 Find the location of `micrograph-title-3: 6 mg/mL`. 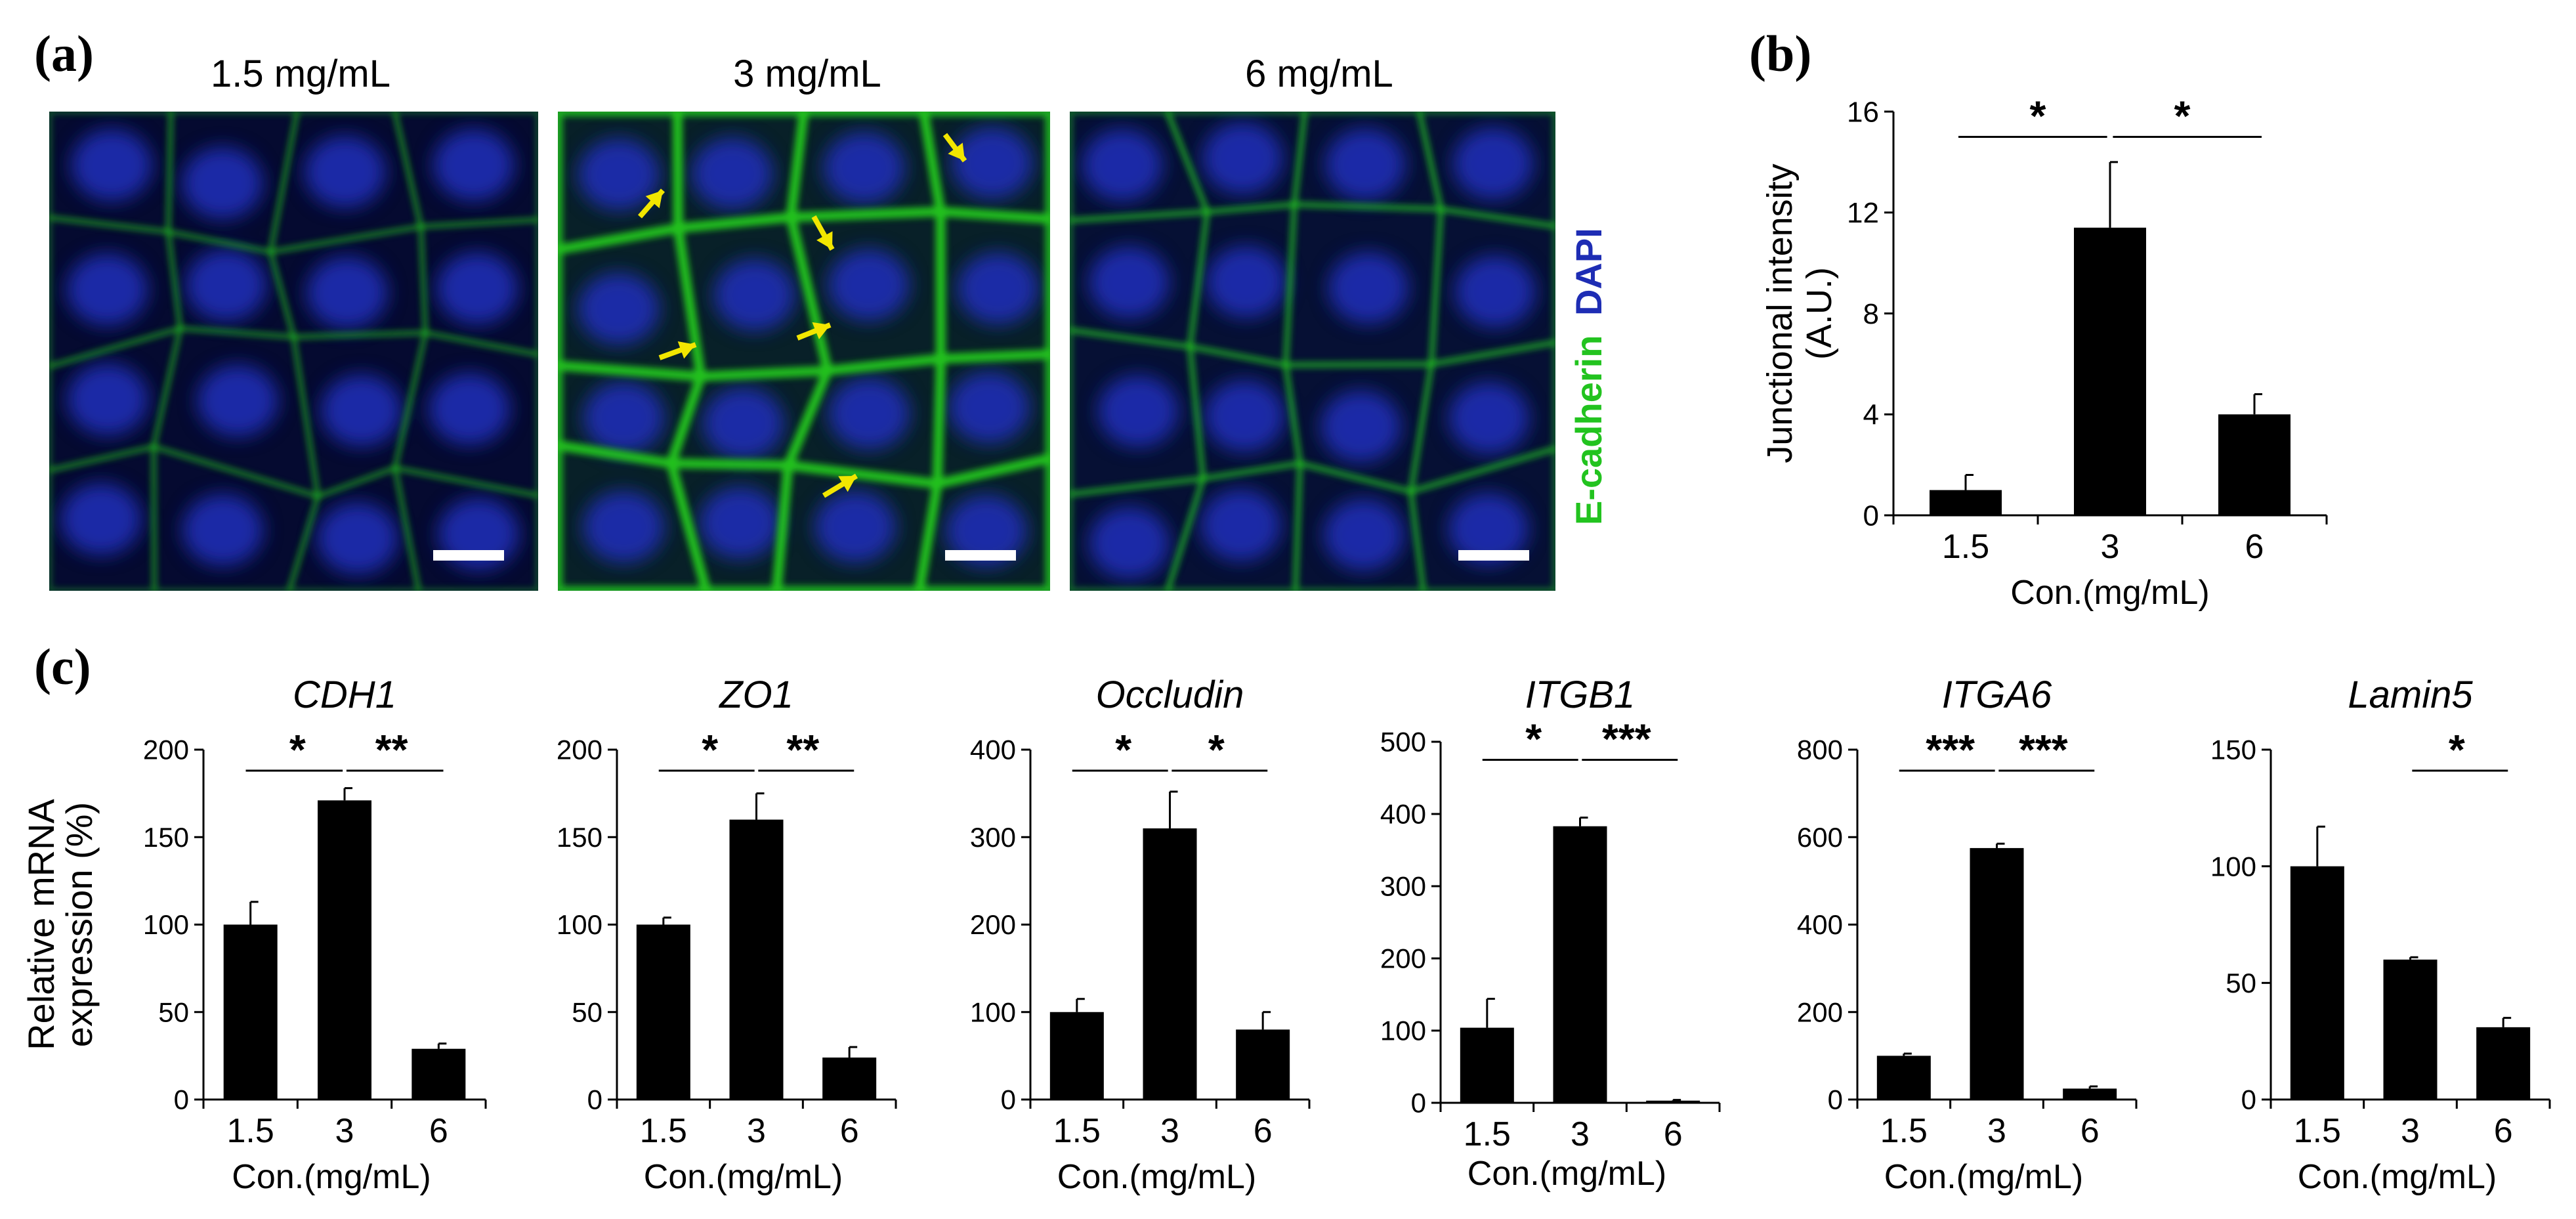

micrograph-title-3: 6 mg/mL is located at coordinates (1319, 74).